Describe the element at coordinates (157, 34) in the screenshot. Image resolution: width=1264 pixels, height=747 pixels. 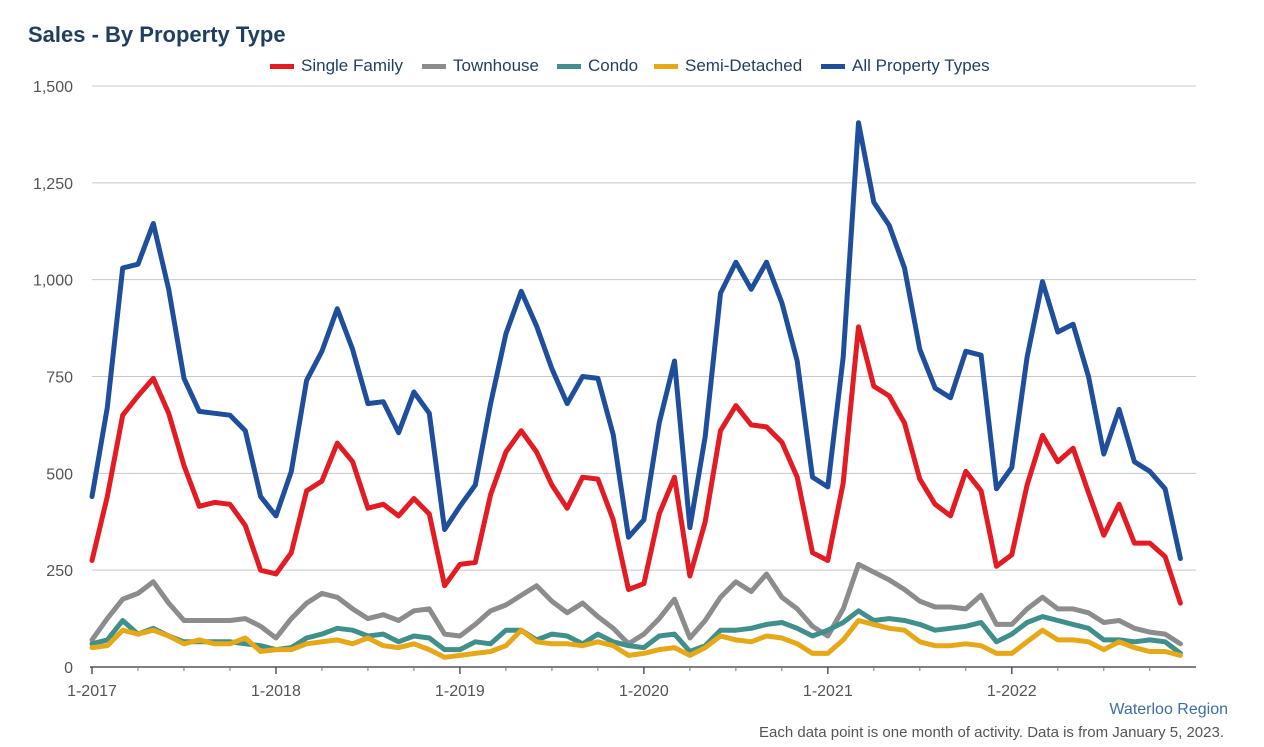
I see `chart-title: Sales - By Property Type` at that location.